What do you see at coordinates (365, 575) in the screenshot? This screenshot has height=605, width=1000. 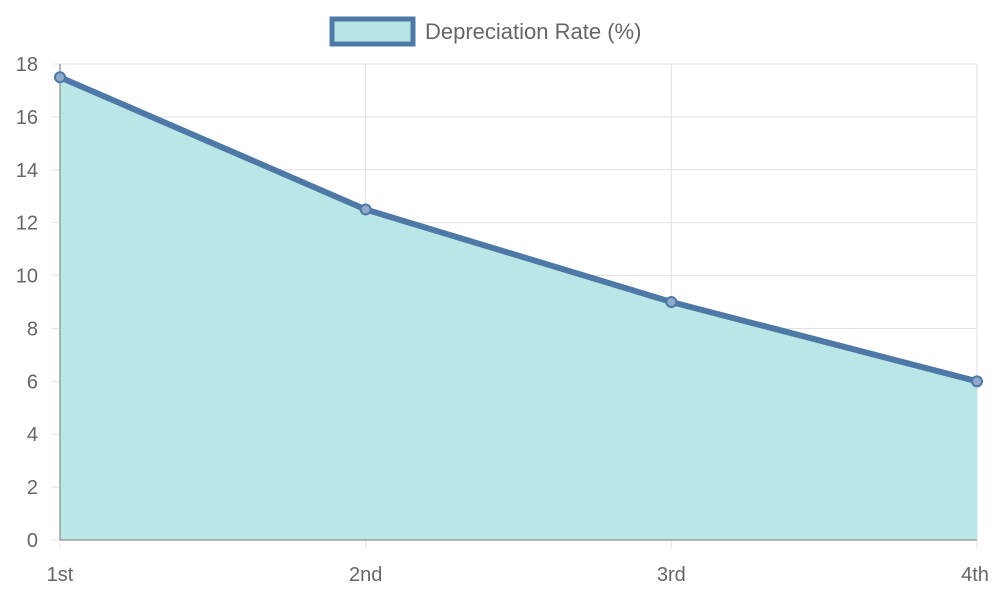 I see `x-tick-label-2nd: 2nd` at bounding box center [365, 575].